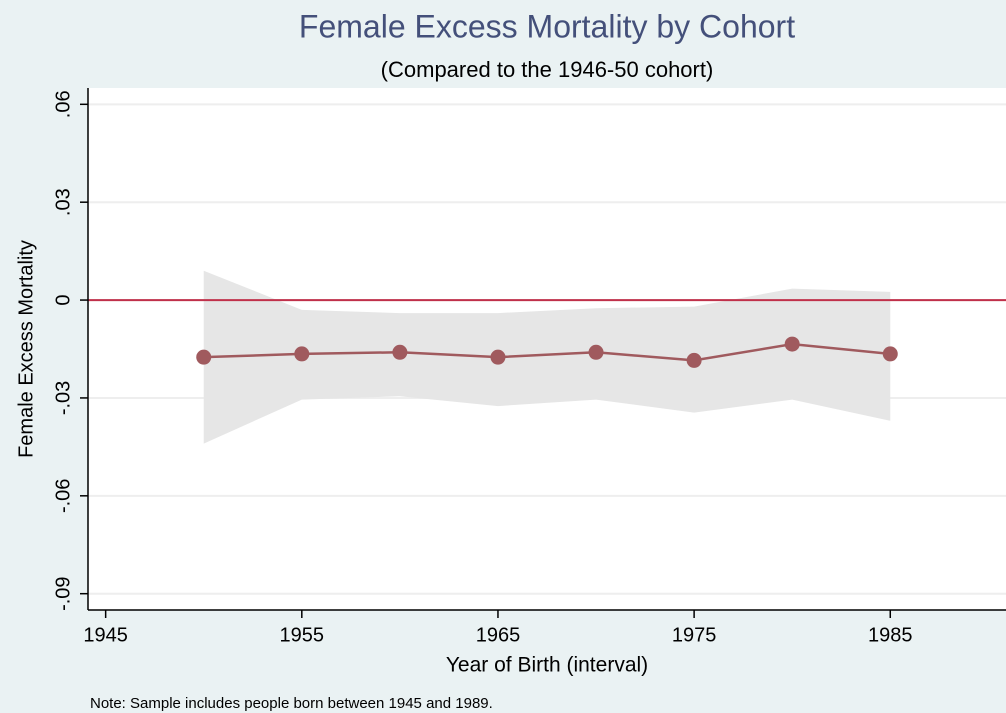  Describe the element at coordinates (63, 398) in the screenshot. I see `y-tick-label: -.03` at that location.